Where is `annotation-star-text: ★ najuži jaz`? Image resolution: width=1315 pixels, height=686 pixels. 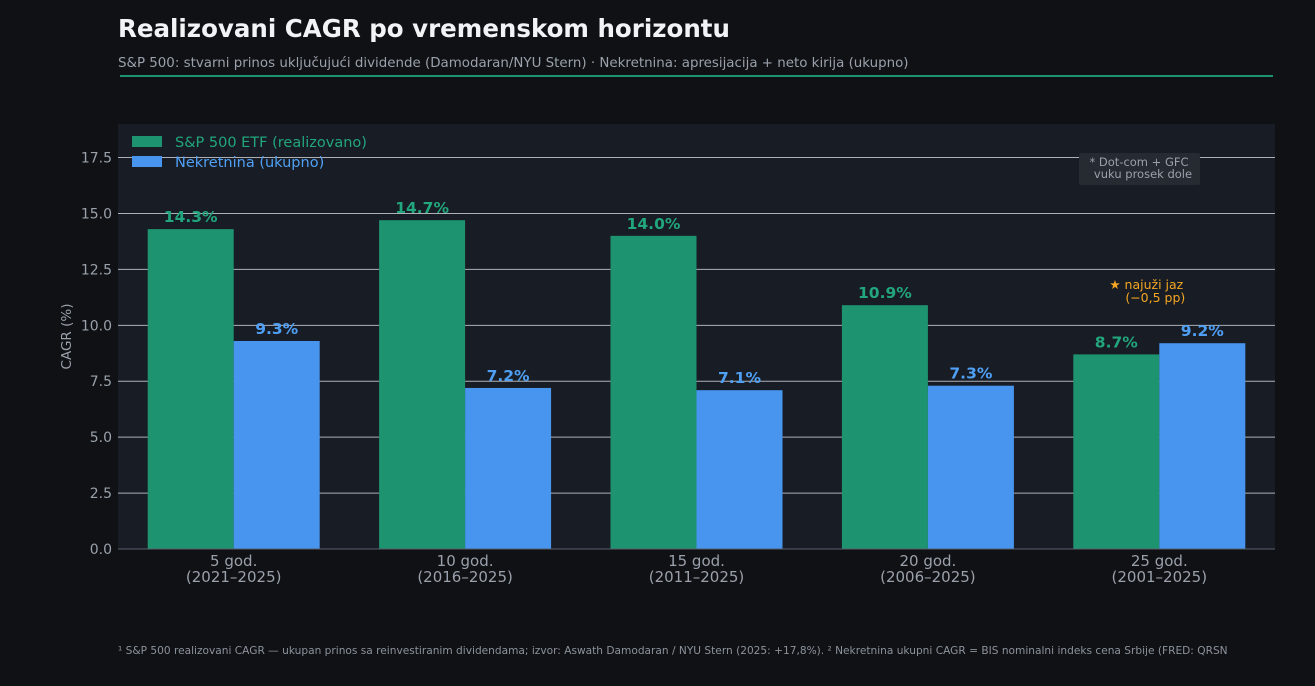
annotation-star-text: ★ najuži jaz is located at coordinates (1146, 284).